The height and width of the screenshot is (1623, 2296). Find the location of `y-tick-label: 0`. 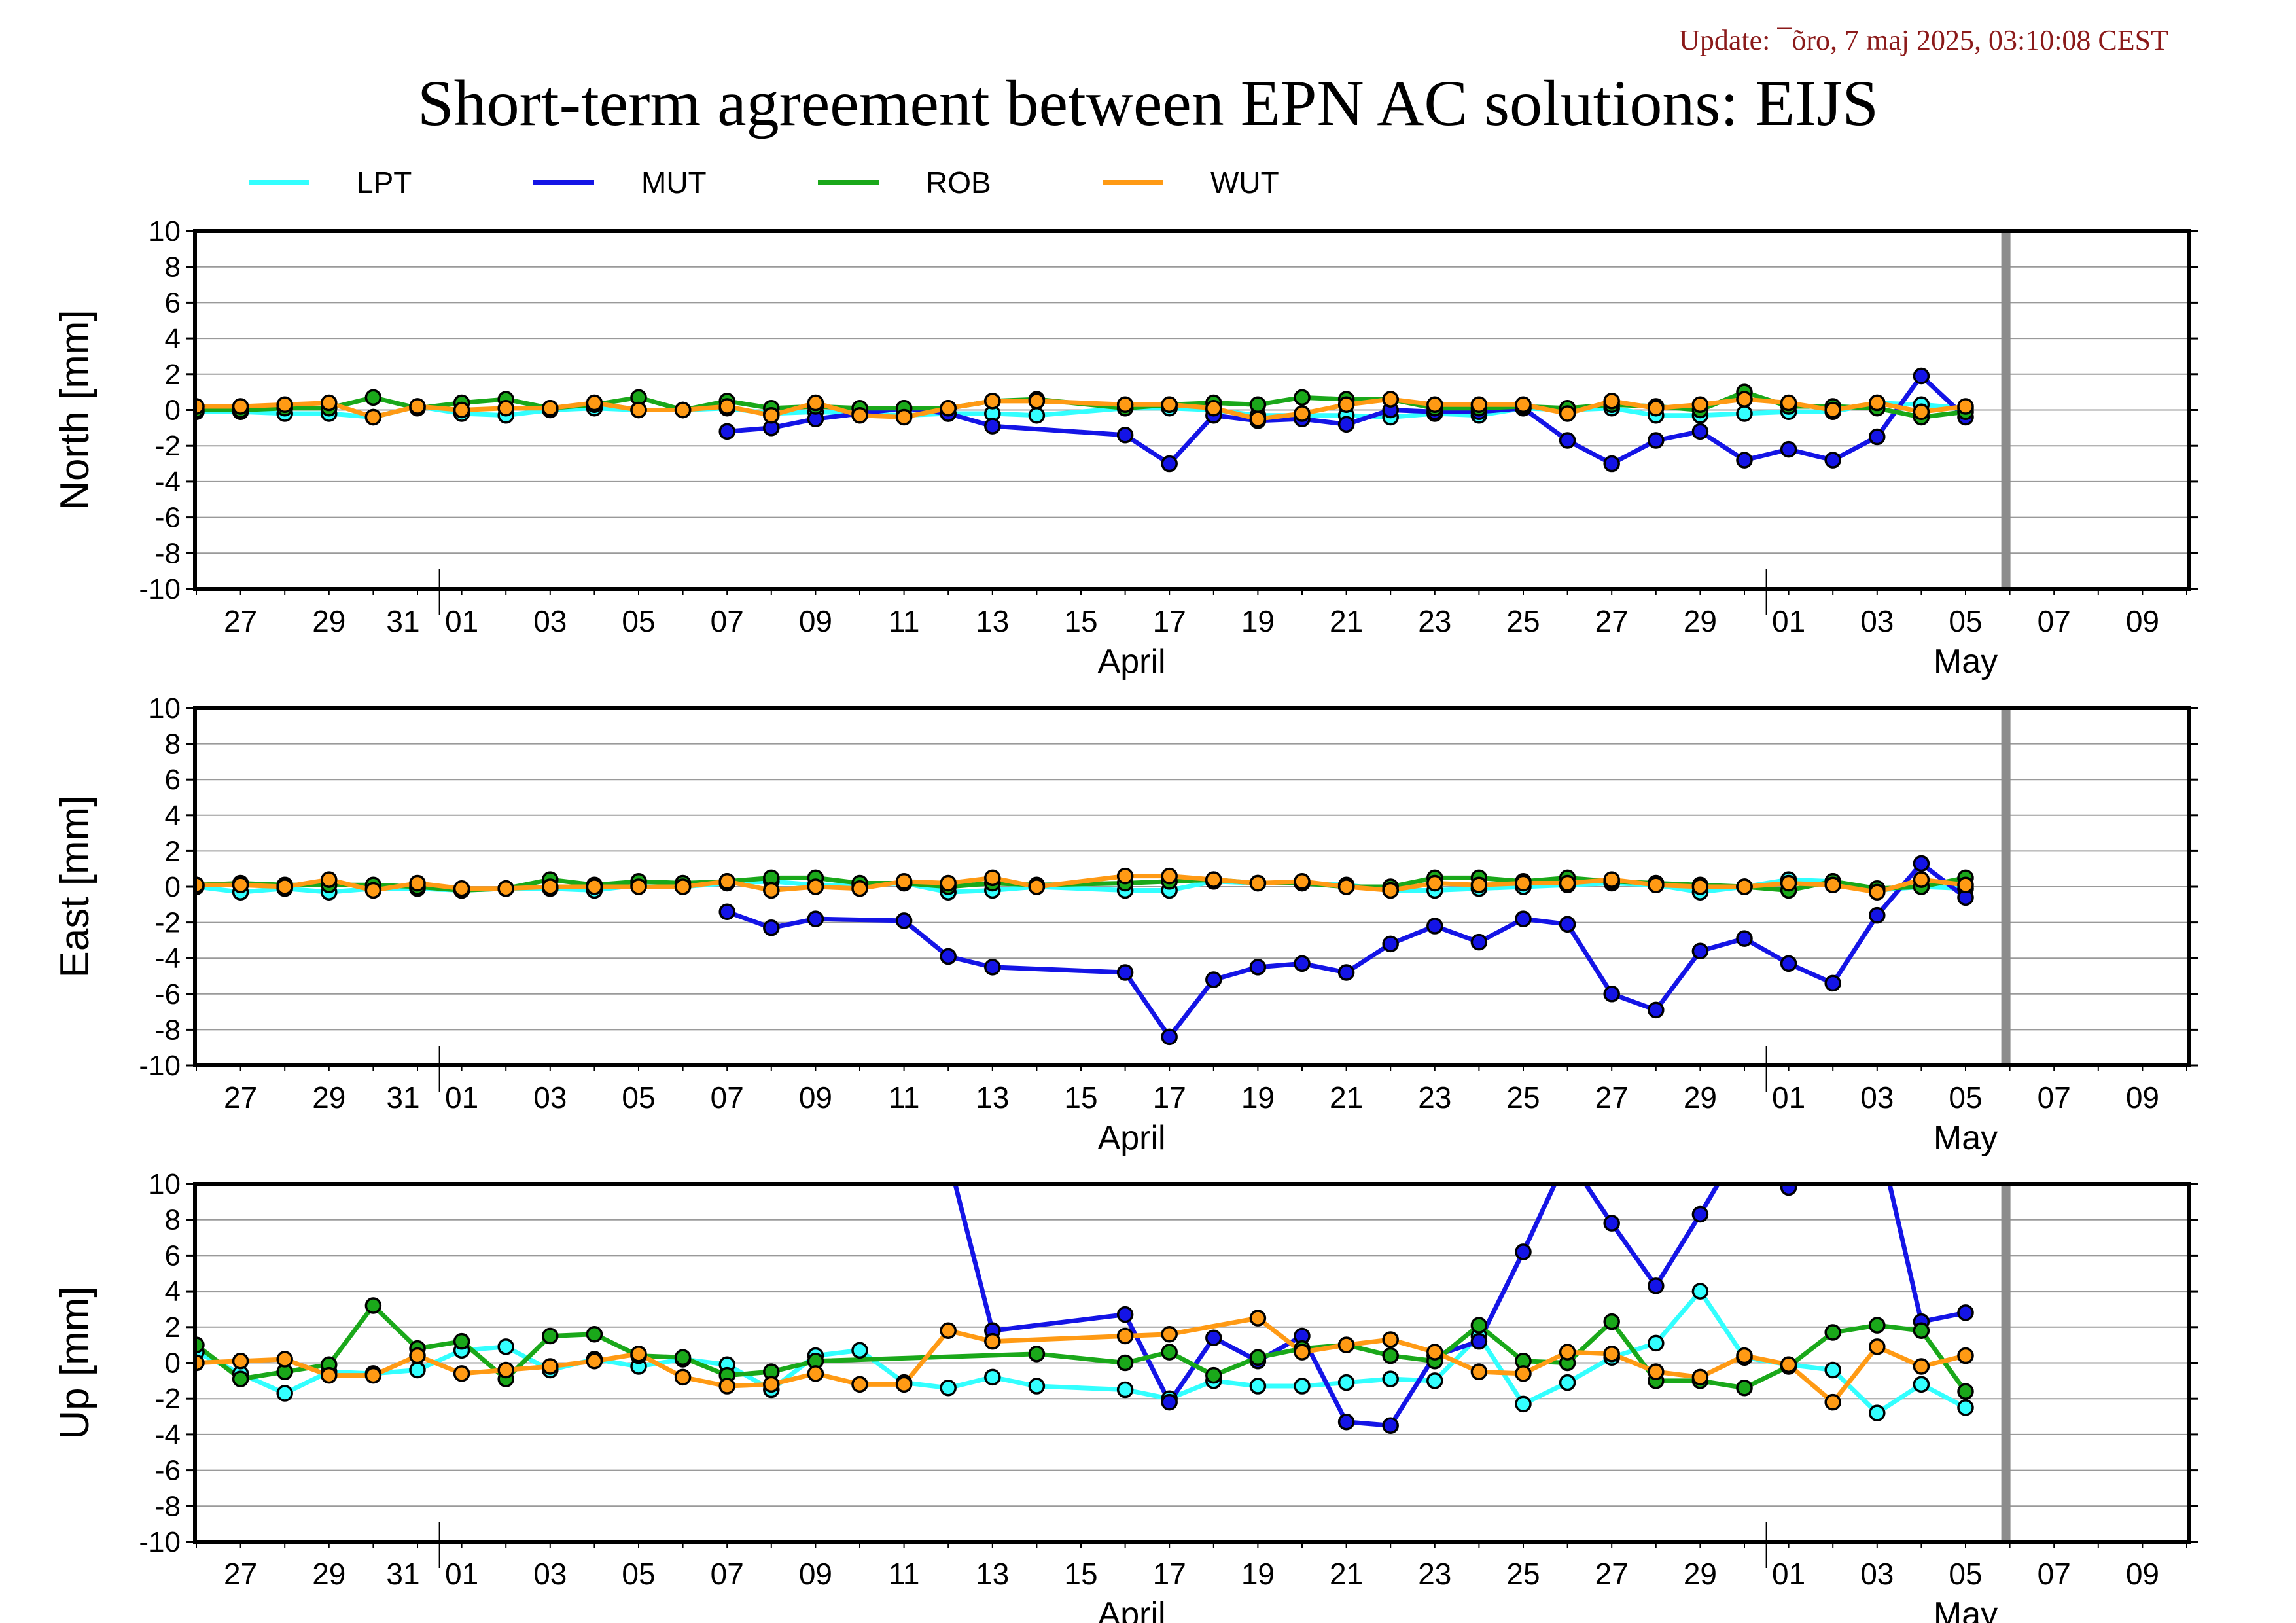

y-tick-label: 0 is located at coordinates (173, 411).